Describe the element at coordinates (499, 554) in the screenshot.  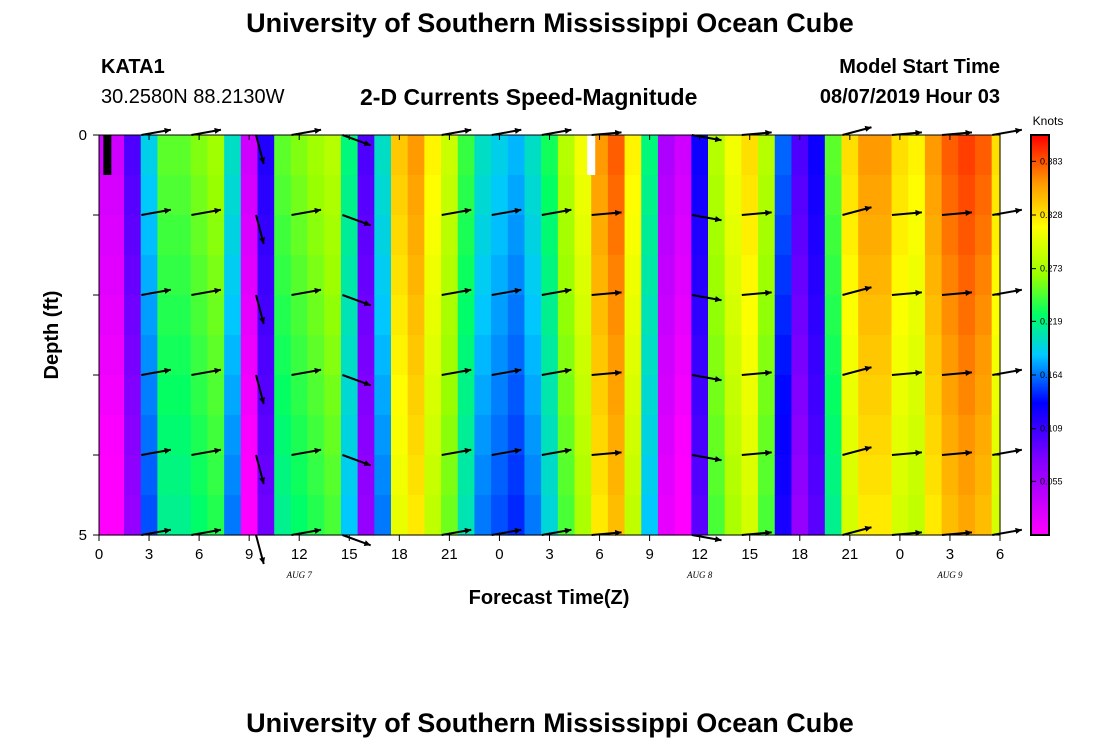
I see `x-tick-label: 0` at that location.